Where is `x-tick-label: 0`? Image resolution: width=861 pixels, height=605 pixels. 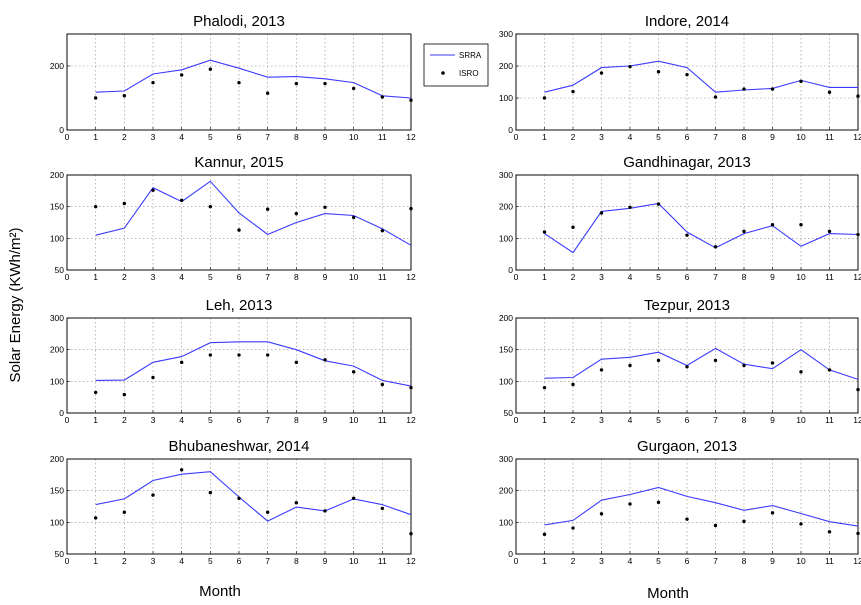 x-tick-label: 0 is located at coordinates (516, 561).